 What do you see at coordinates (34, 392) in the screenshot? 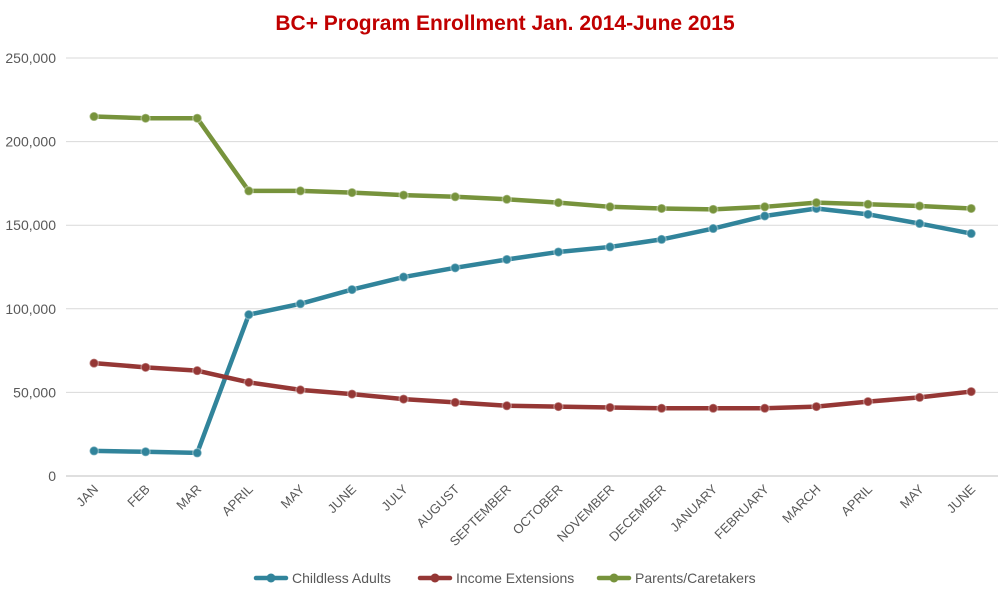
I see `y-tick-label: 50,000` at bounding box center [34, 392].